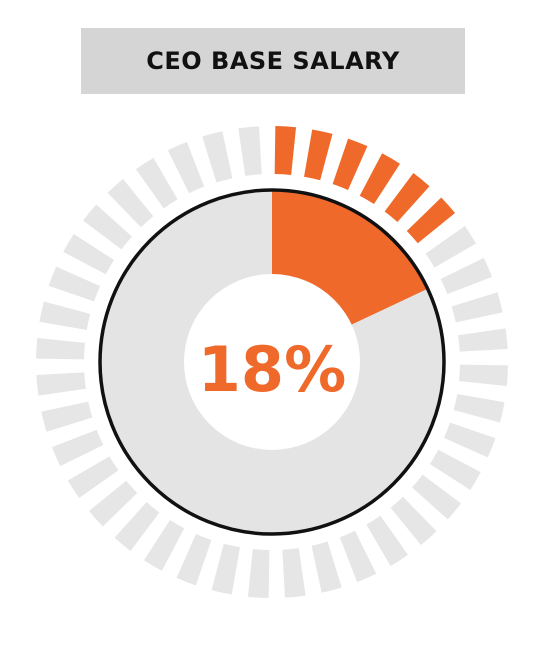 The height and width of the screenshot is (646, 547). I want to click on title-banner: CEO BASE SALARY, so click(273, 61).